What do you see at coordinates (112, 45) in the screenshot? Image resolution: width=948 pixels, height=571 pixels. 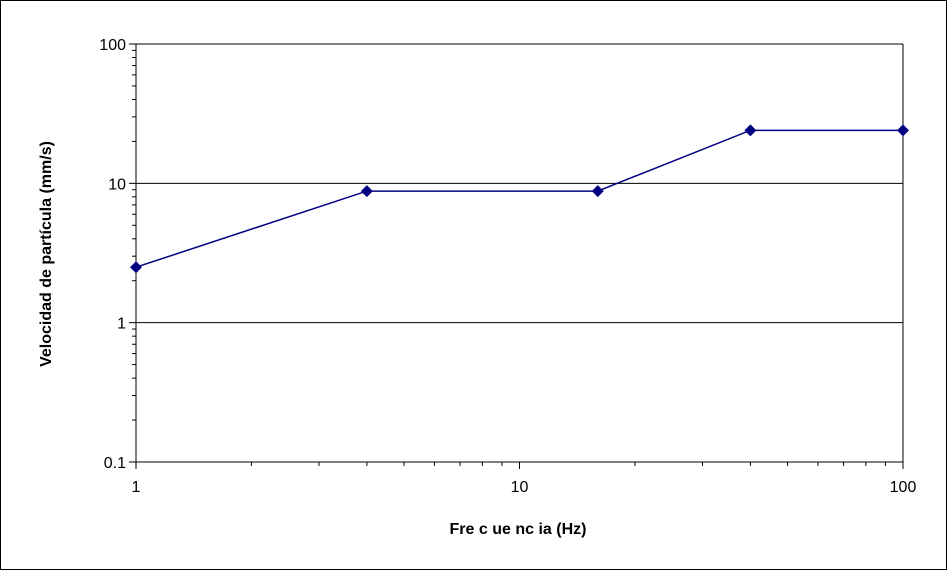 I see `y-tick-label: 100` at bounding box center [112, 45].